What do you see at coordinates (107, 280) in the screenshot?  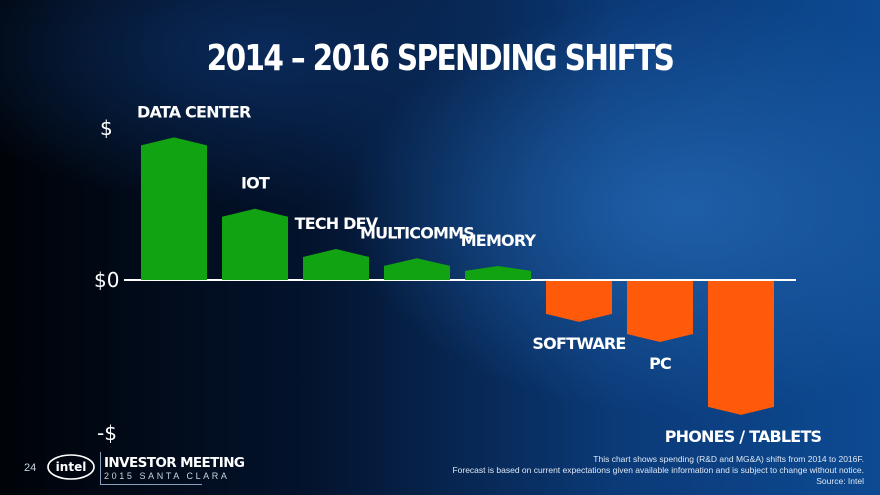 I see `y-tick-label-zero: $0` at bounding box center [107, 280].